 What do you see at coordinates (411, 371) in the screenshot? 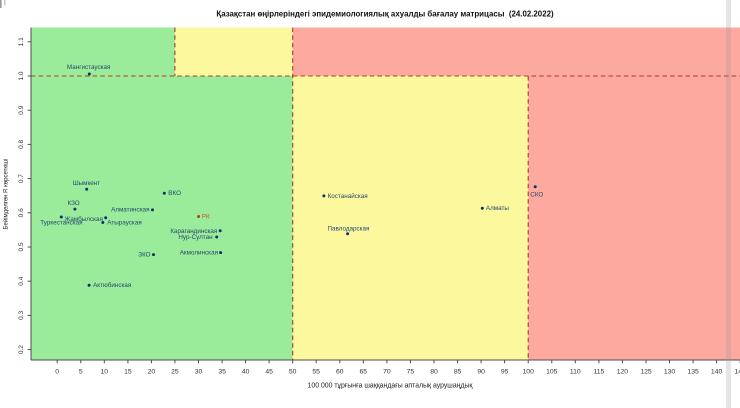
I see `svg-text: 75` at bounding box center [411, 371].